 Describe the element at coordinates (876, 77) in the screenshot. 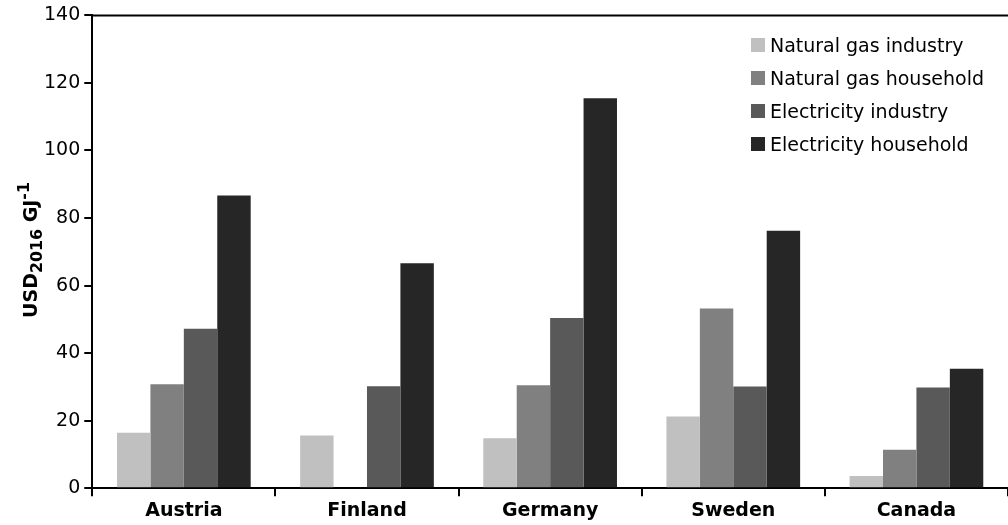

I see `legend-label: Natural gas household` at that location.